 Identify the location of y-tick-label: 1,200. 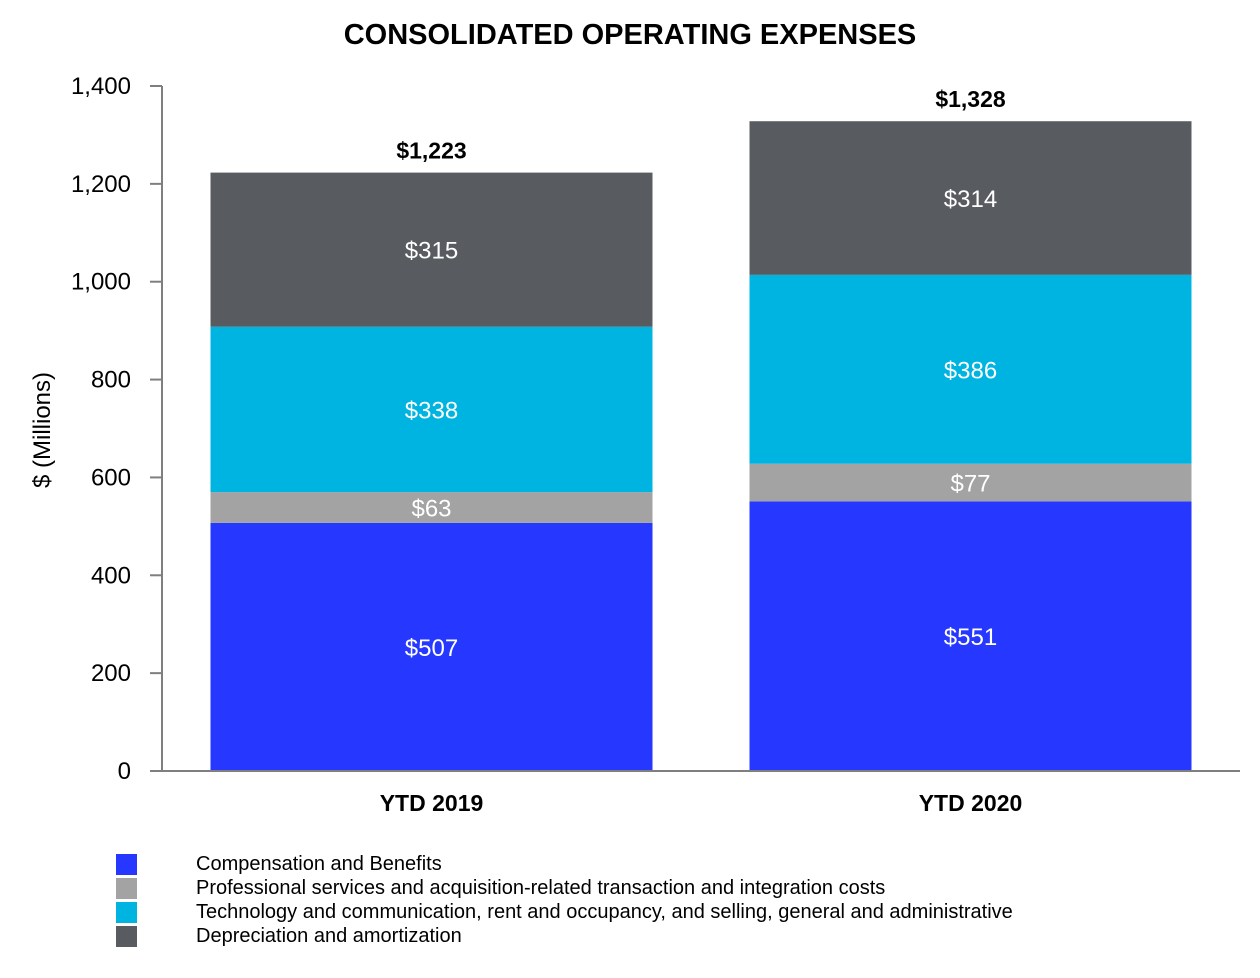
(101, 184).